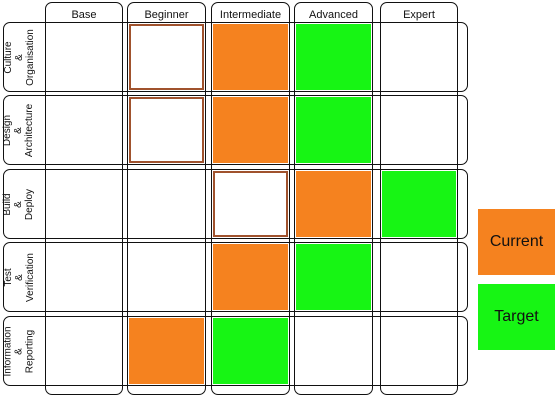 This screenshot has height=402, width=557. What do you see at coordinates (166, 198) in the screenshot?
I see `column-beginner: Beginner` at bounding box center [166, 198].